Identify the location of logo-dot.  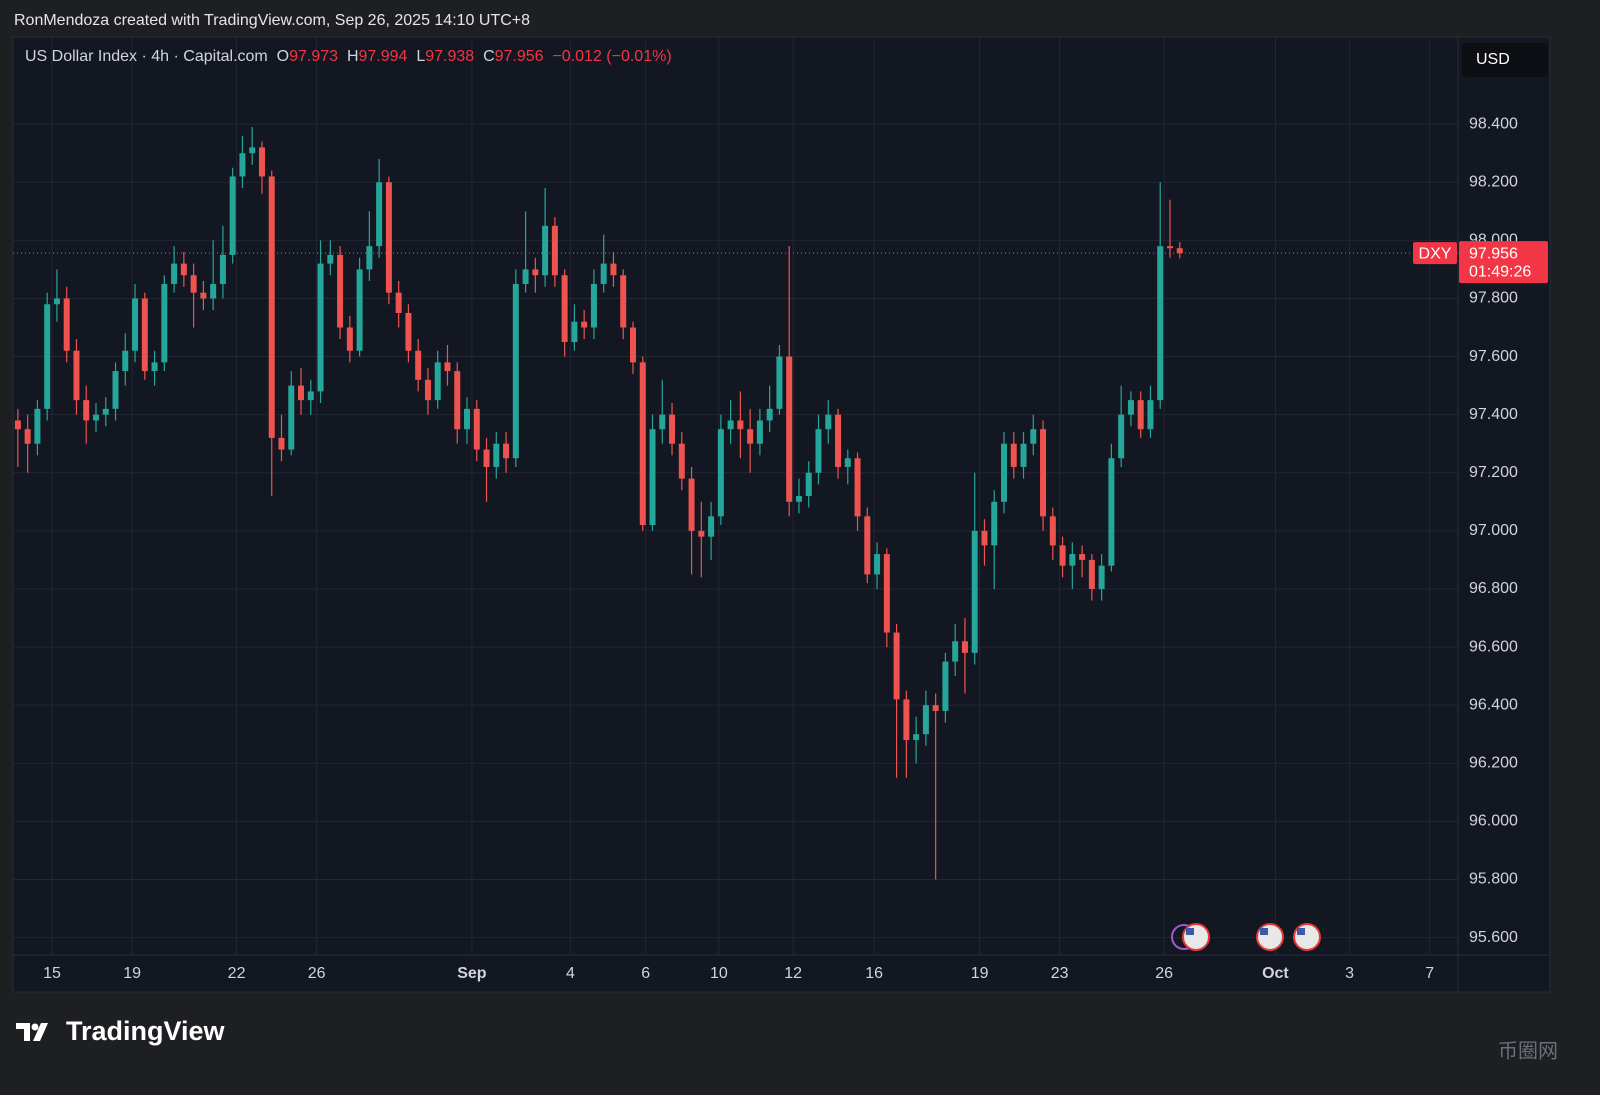
(35, 1027).